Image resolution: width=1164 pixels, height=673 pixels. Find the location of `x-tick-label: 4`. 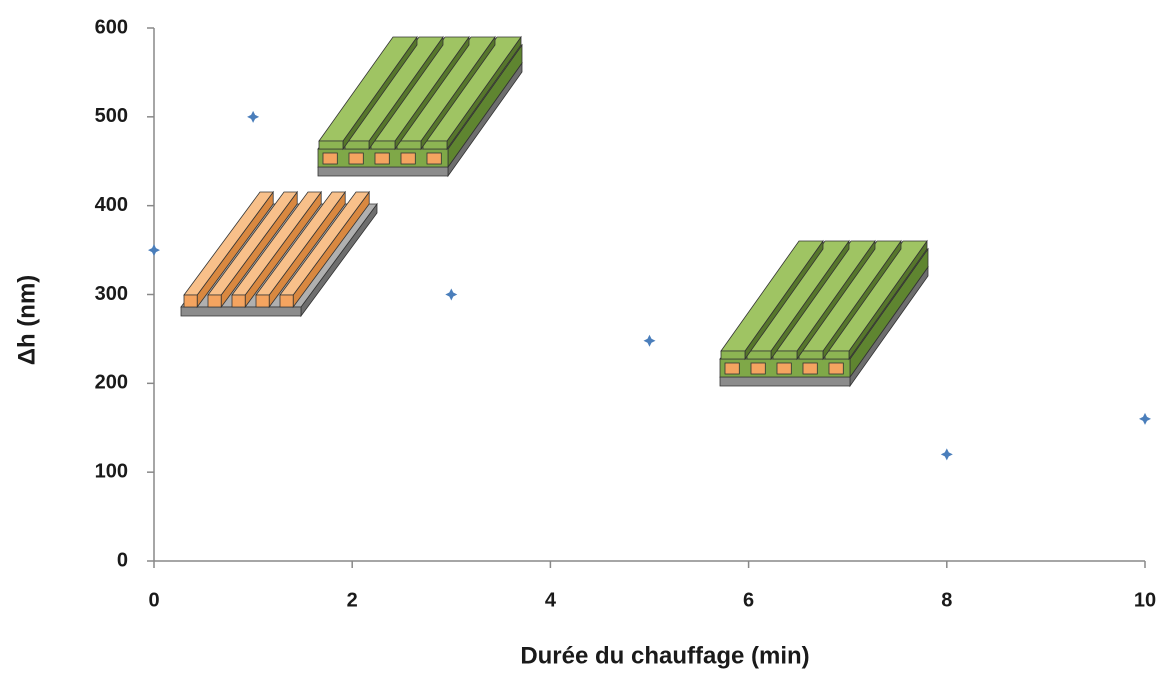

x-tick-label: 4 is located at coordinates (551, 600).